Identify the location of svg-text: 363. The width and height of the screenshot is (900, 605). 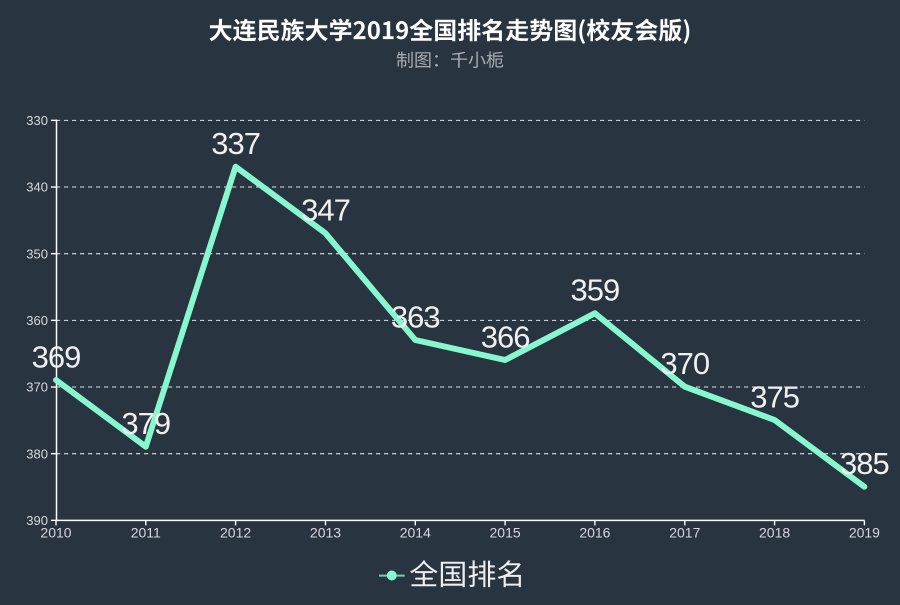
(415, 316).